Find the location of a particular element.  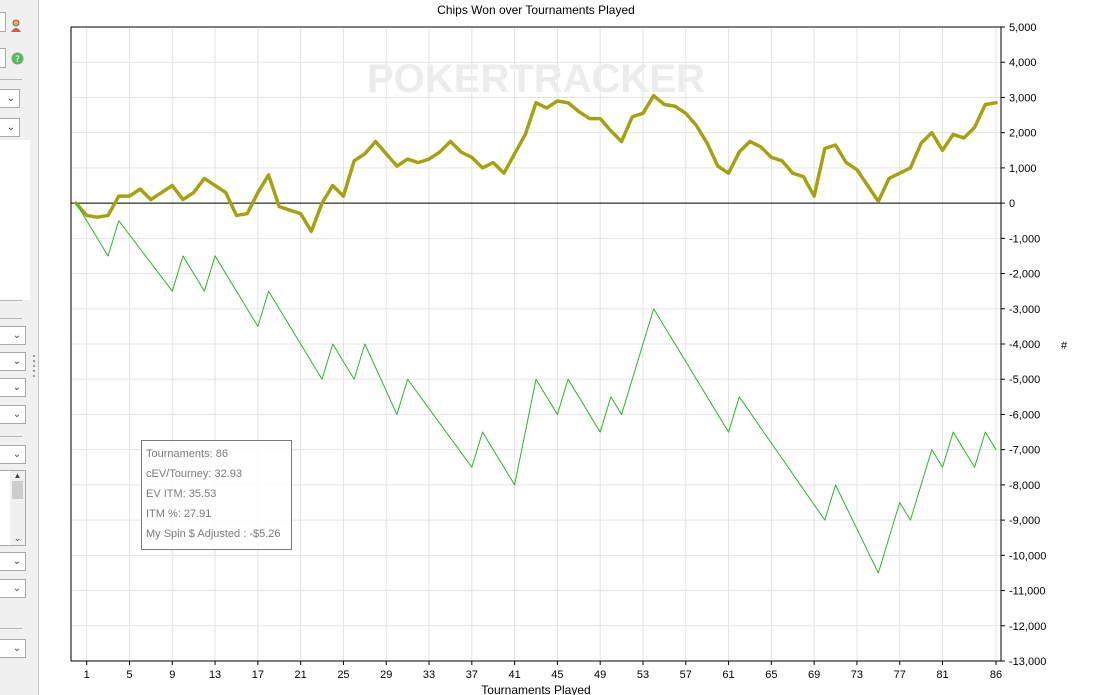

x-tick-label: 69 is located at coordinates (814, 675).